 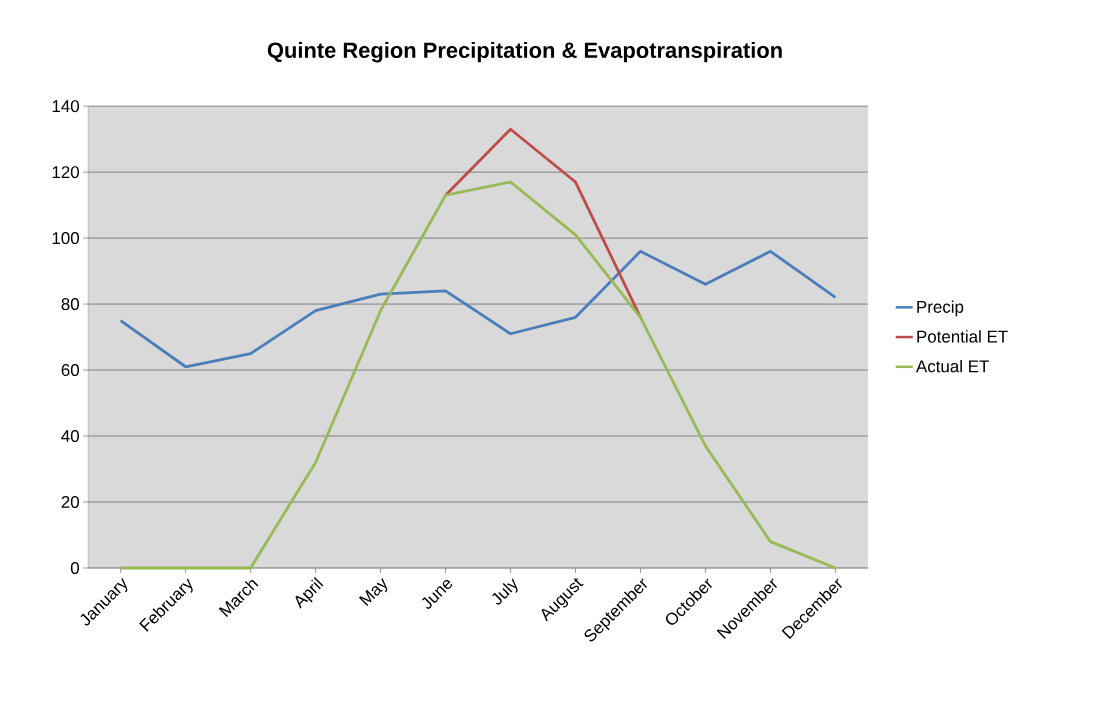 I want to click on legend-label: Potential ET, so click(x=962, y=336).